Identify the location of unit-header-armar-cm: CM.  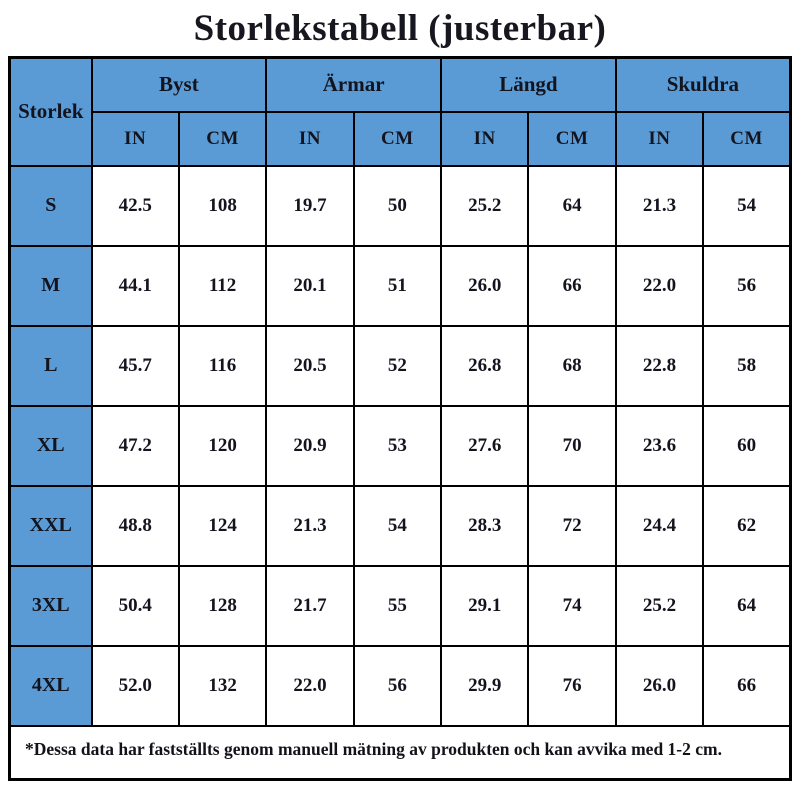
(397, 138).